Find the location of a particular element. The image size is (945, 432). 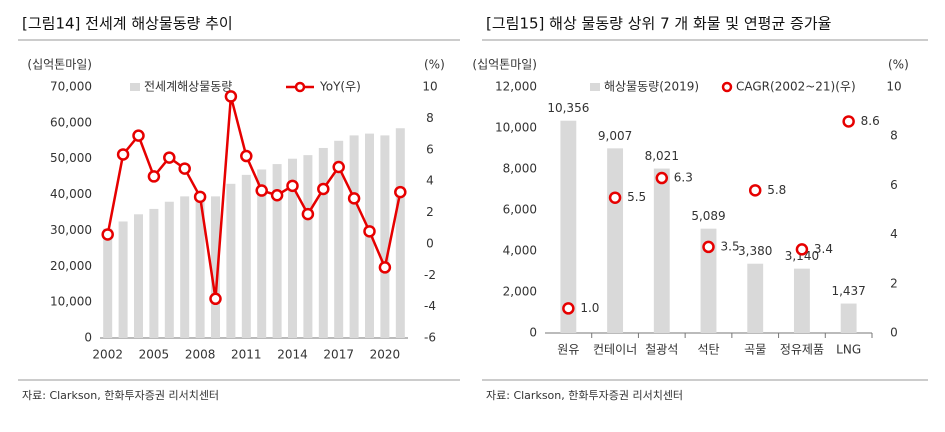

y-tick-label: 60,000 is located at coordinates (71, 122).